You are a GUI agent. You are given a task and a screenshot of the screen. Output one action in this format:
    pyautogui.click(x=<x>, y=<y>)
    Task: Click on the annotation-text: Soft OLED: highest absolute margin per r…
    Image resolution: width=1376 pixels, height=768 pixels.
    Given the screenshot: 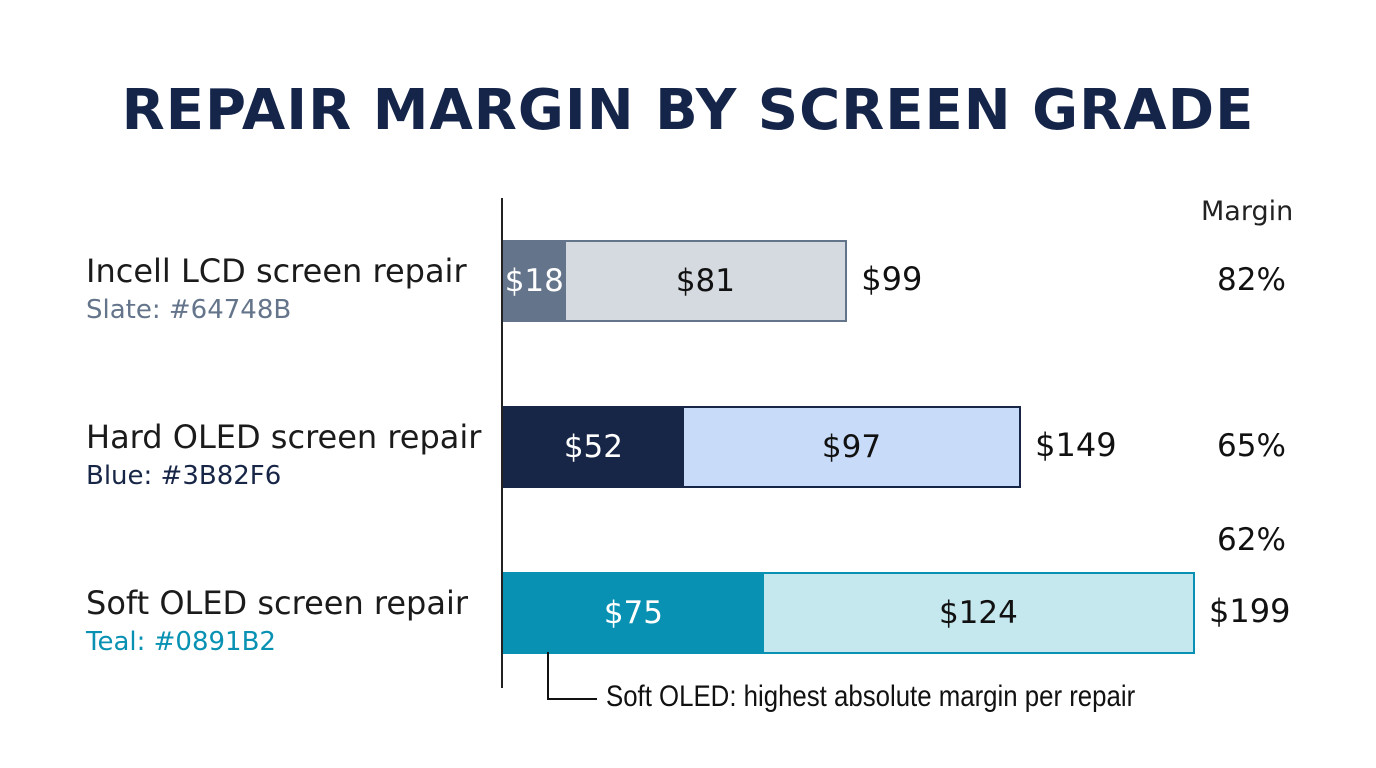 What is the action you would take?
    pyautogui.click(x=871, y=696)
    